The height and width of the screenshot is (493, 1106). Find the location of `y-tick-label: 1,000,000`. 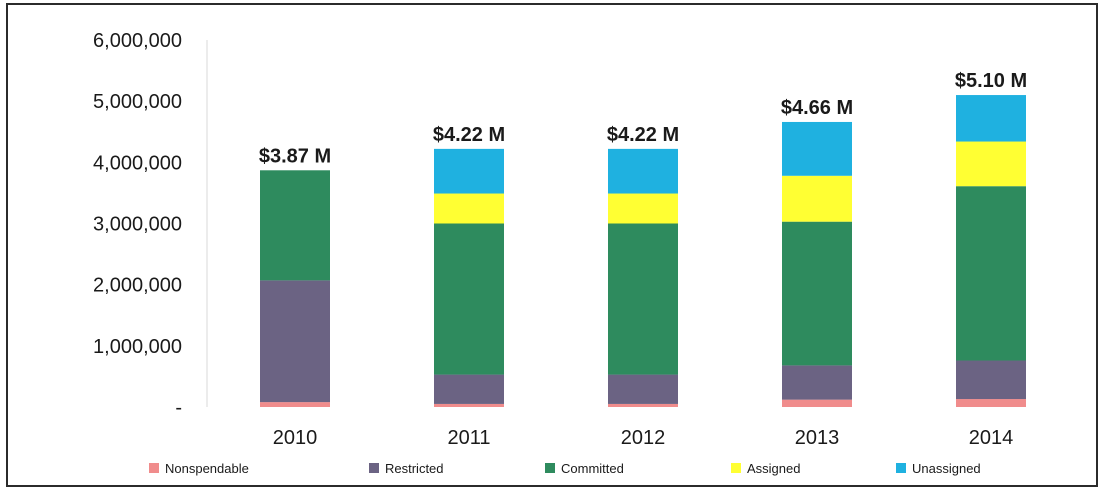

y-tick-label: 1,000,000 is located at coordinates (137, 347).